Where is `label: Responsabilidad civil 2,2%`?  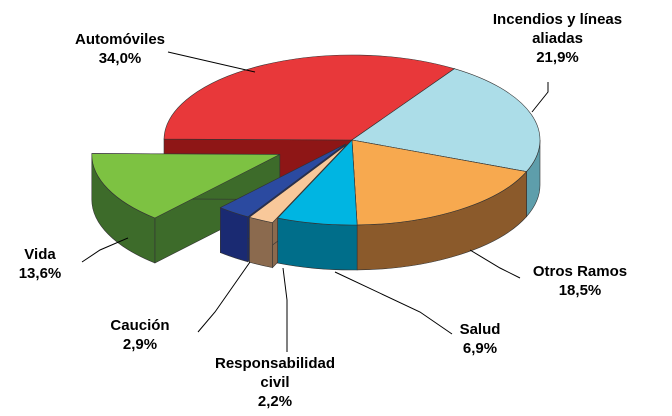
label: Responsabilidad civil 2,2% is located at coordinates (275, 382).